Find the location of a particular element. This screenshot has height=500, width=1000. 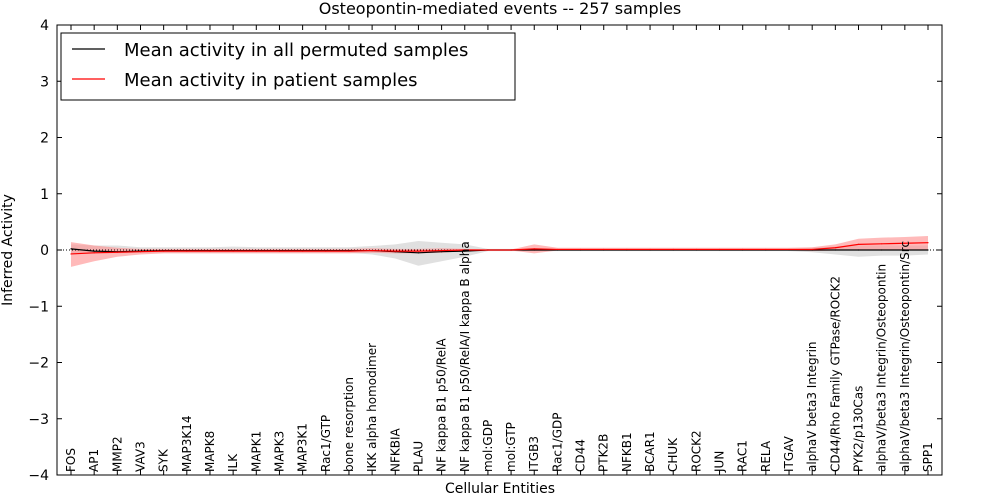

x-tick-label-19: mol:GTP is located at coordinates (511, 447).